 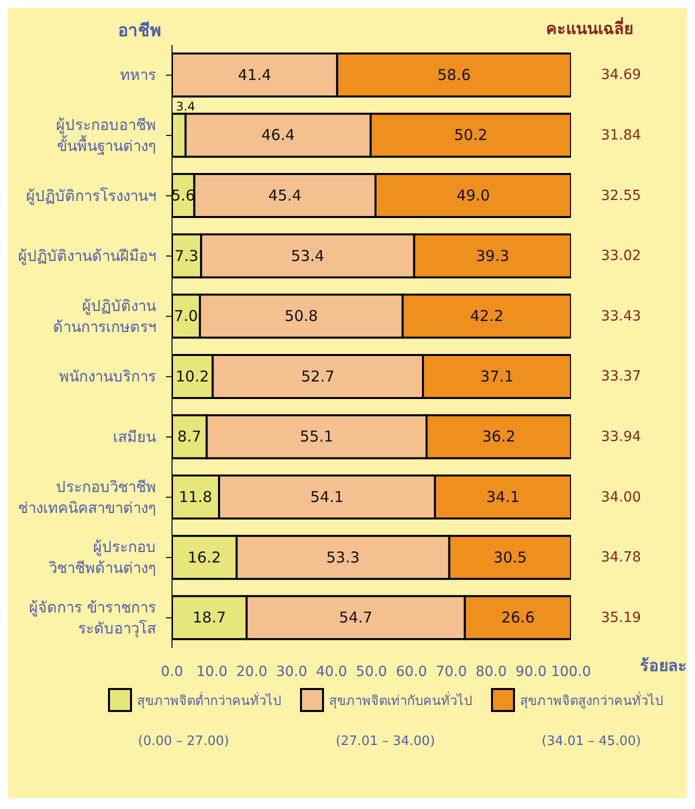 I want to click on text: 34.00, so click(x=621, y=497).